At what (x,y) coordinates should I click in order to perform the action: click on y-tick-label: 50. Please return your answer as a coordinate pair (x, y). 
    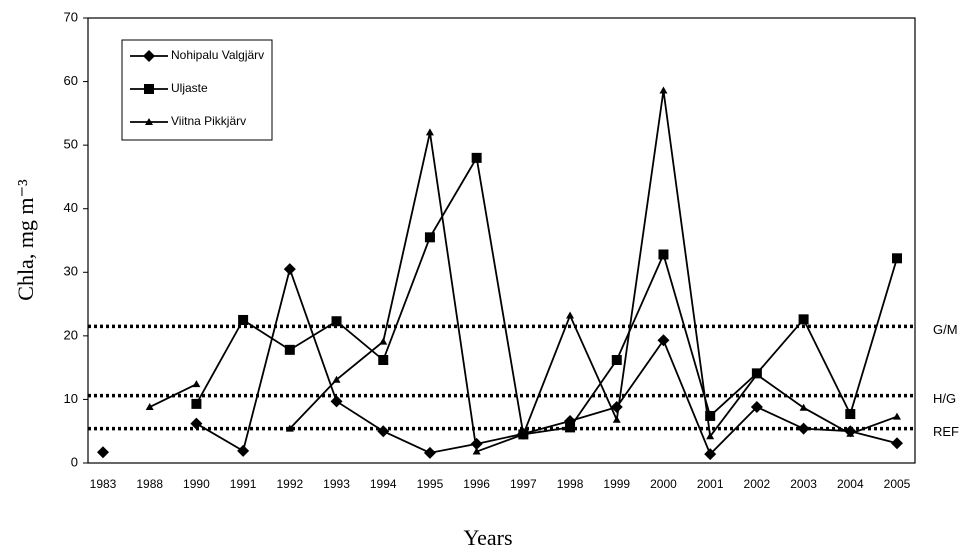
    Looking at the image, I should click on (71, 144).